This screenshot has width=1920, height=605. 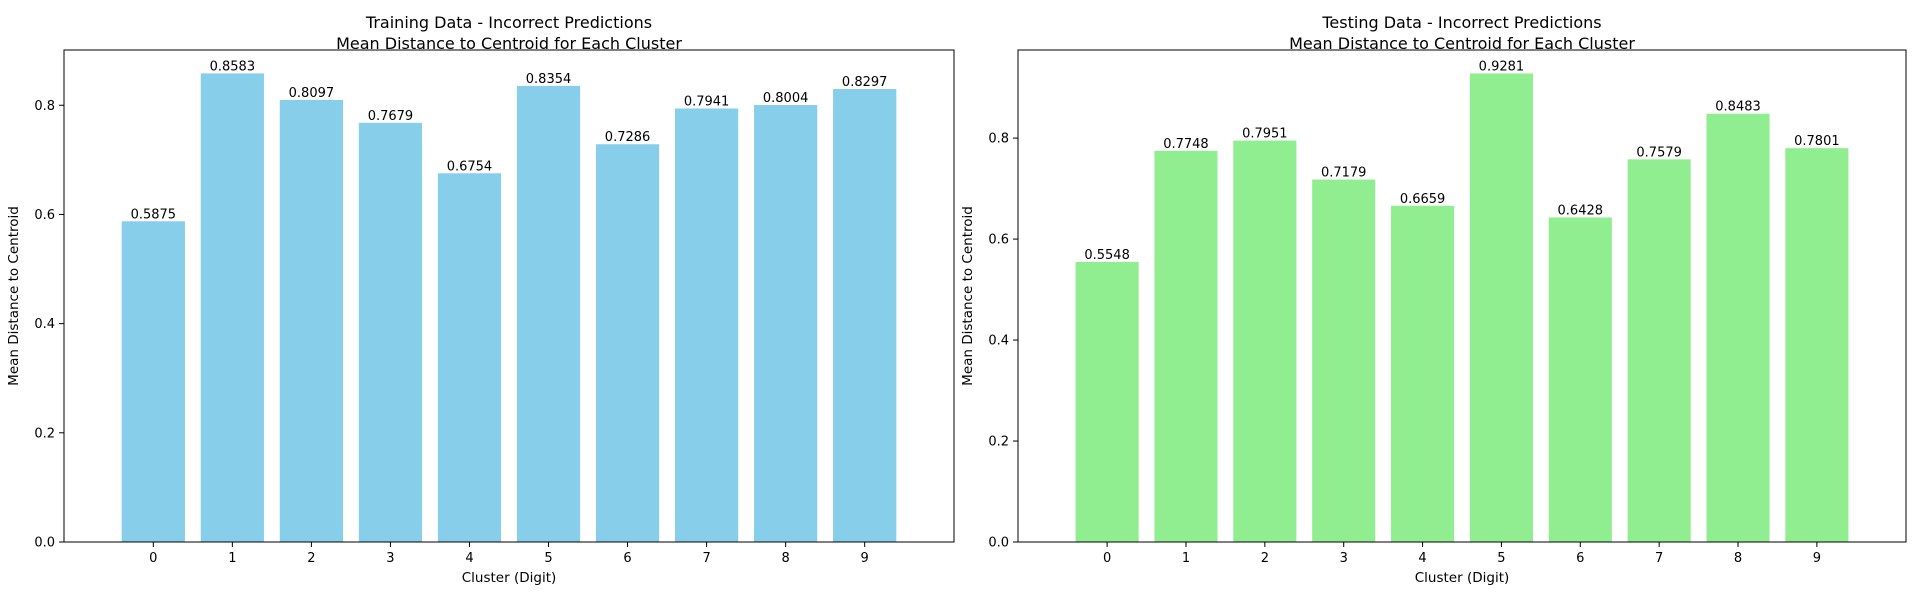 What do you see at coordinates (707, 101) in the screenshot?
I see `bar-value-label: 0.7941` at bounding box center [707, 101].